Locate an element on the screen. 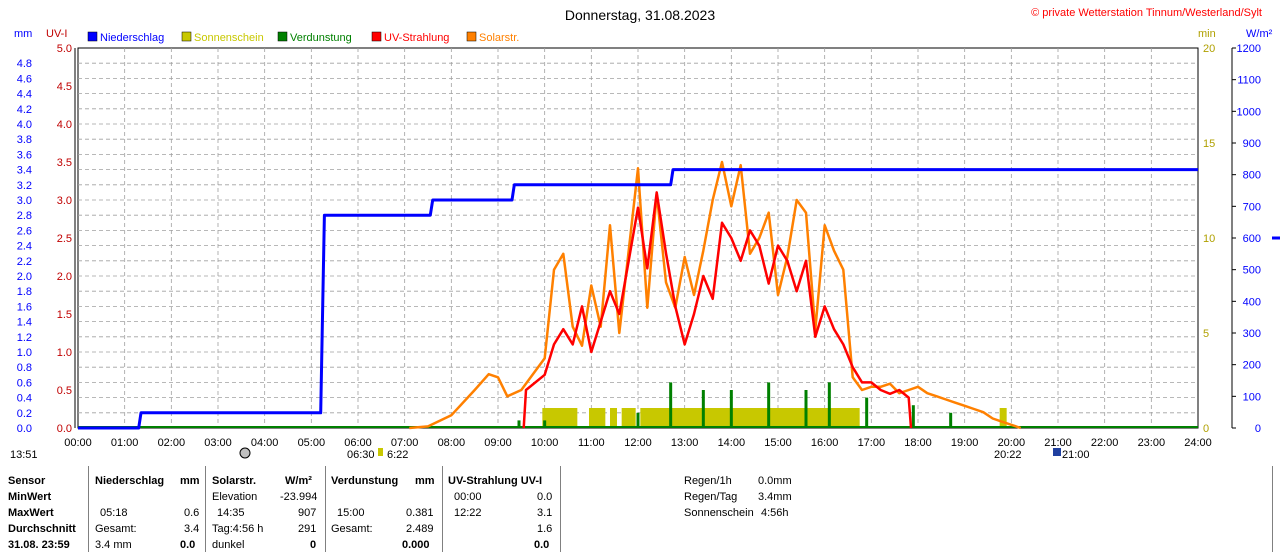  solar-day-label: Tag:4:56 h is located at coordinates (238, 529).